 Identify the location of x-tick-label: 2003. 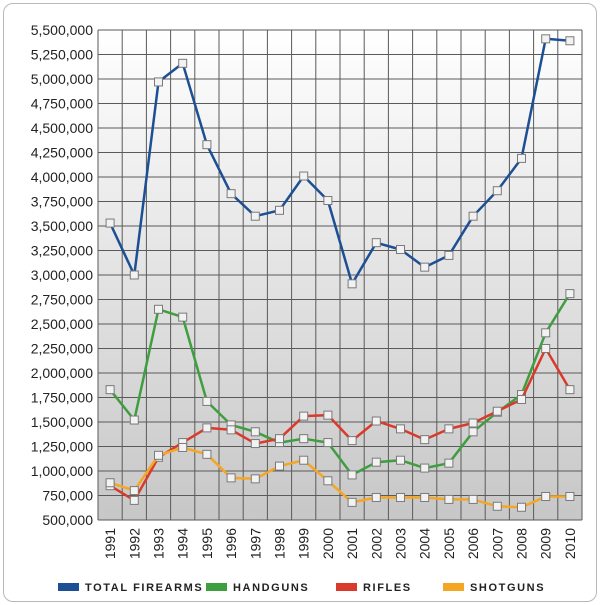
(401, 543).